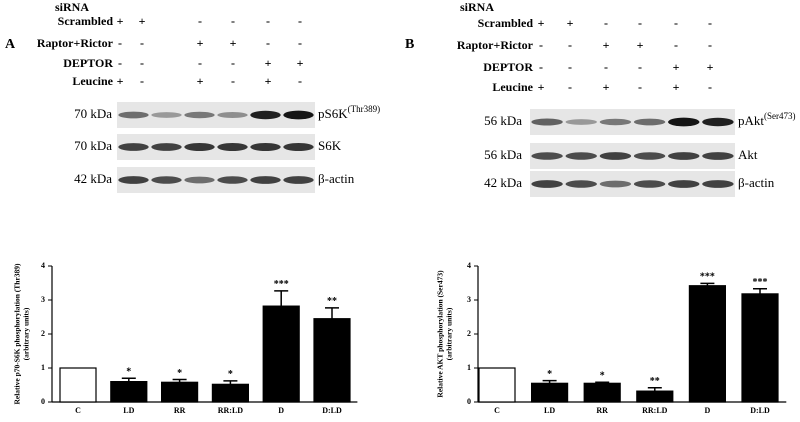  Describe the element at coordinates (75, 43) in the screenshot. I see `row-label: Raptor+Rictor` at that location.